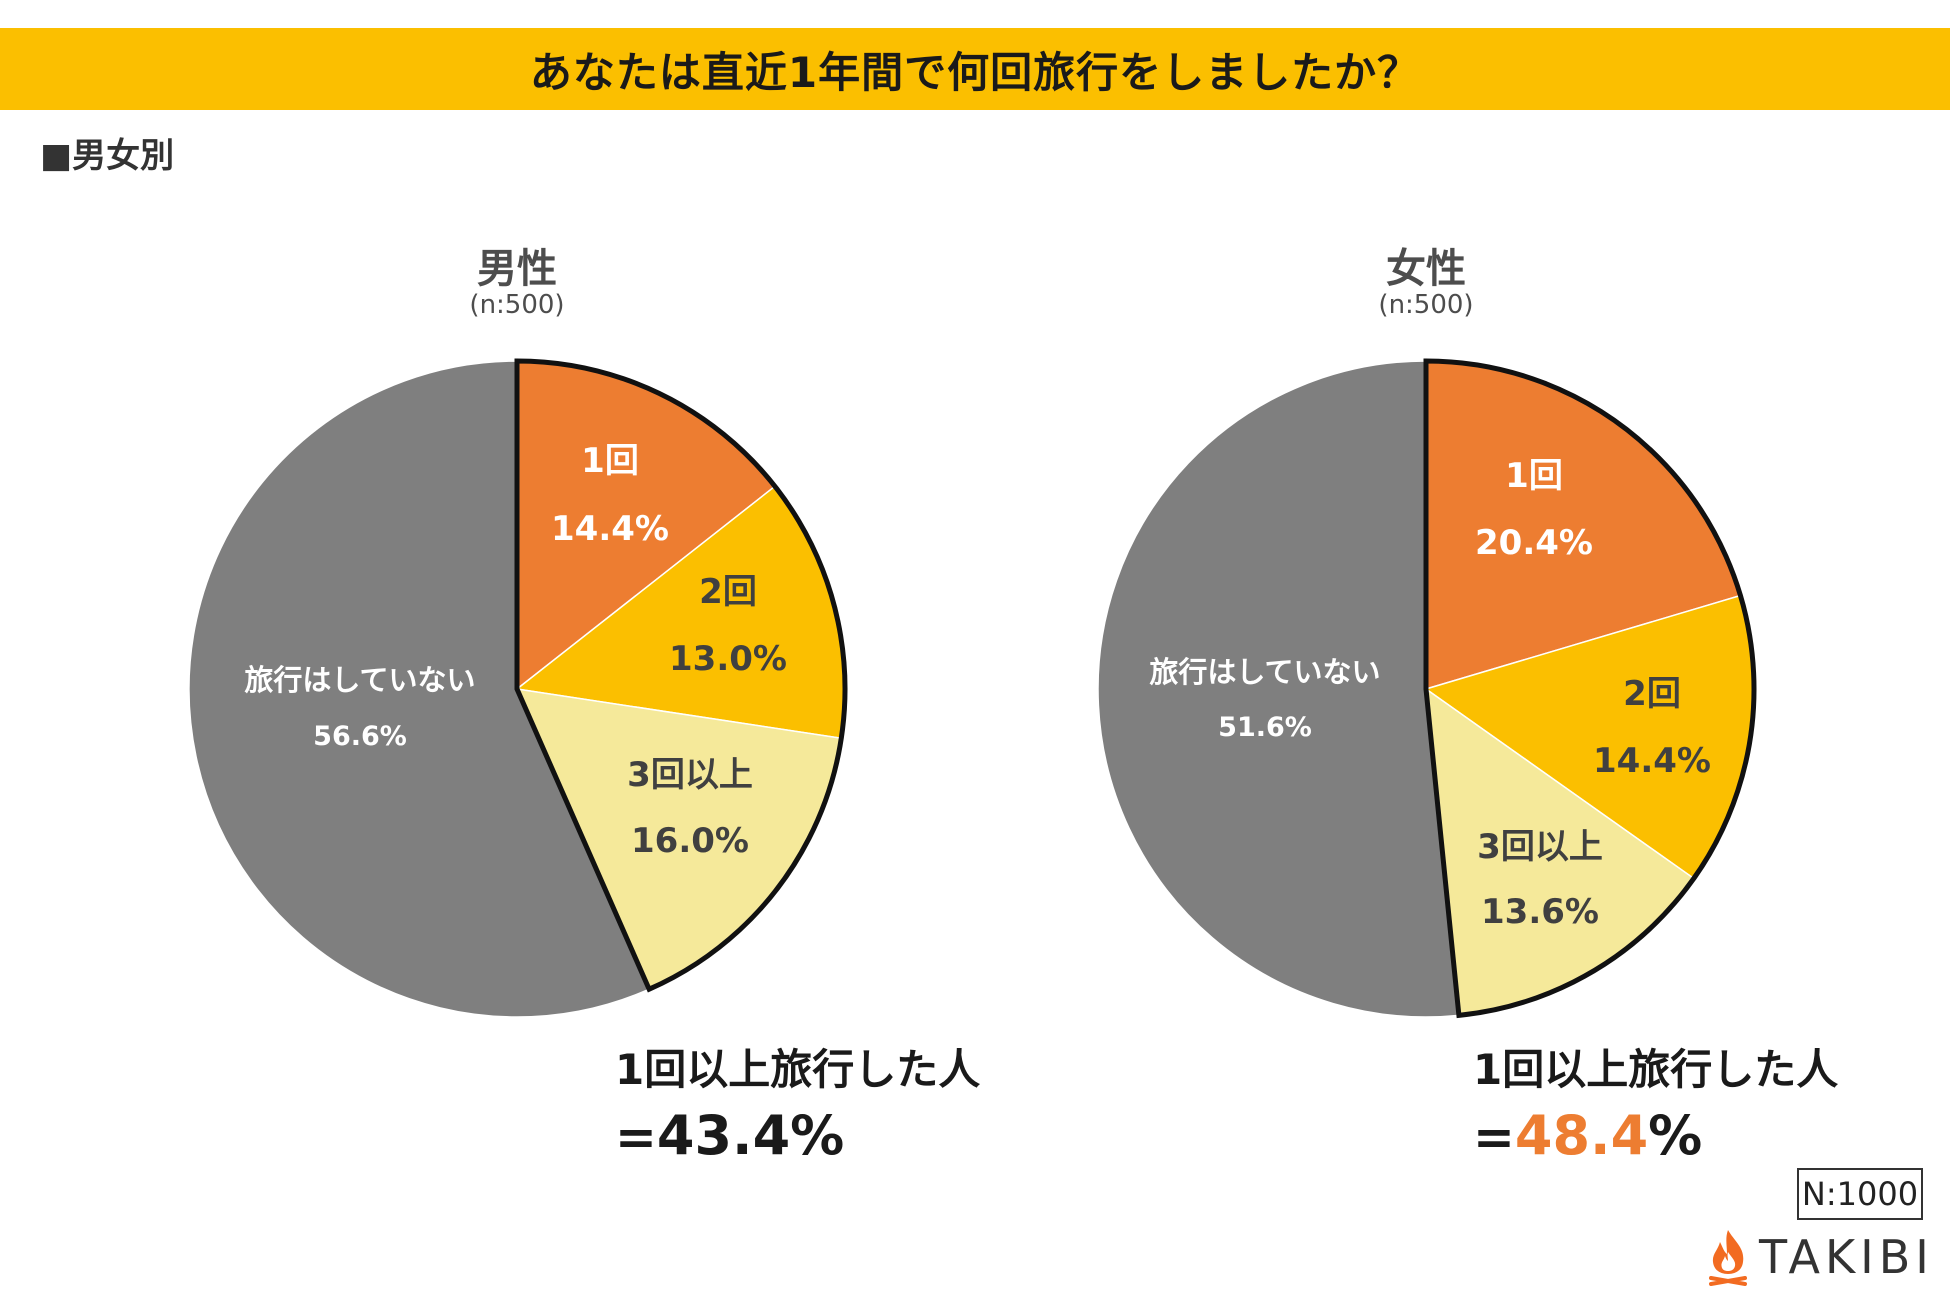 The height and width of the screenshot is (1295, 1950). I want to click on summary-value-male: =43.4%, so click(729, 1135).